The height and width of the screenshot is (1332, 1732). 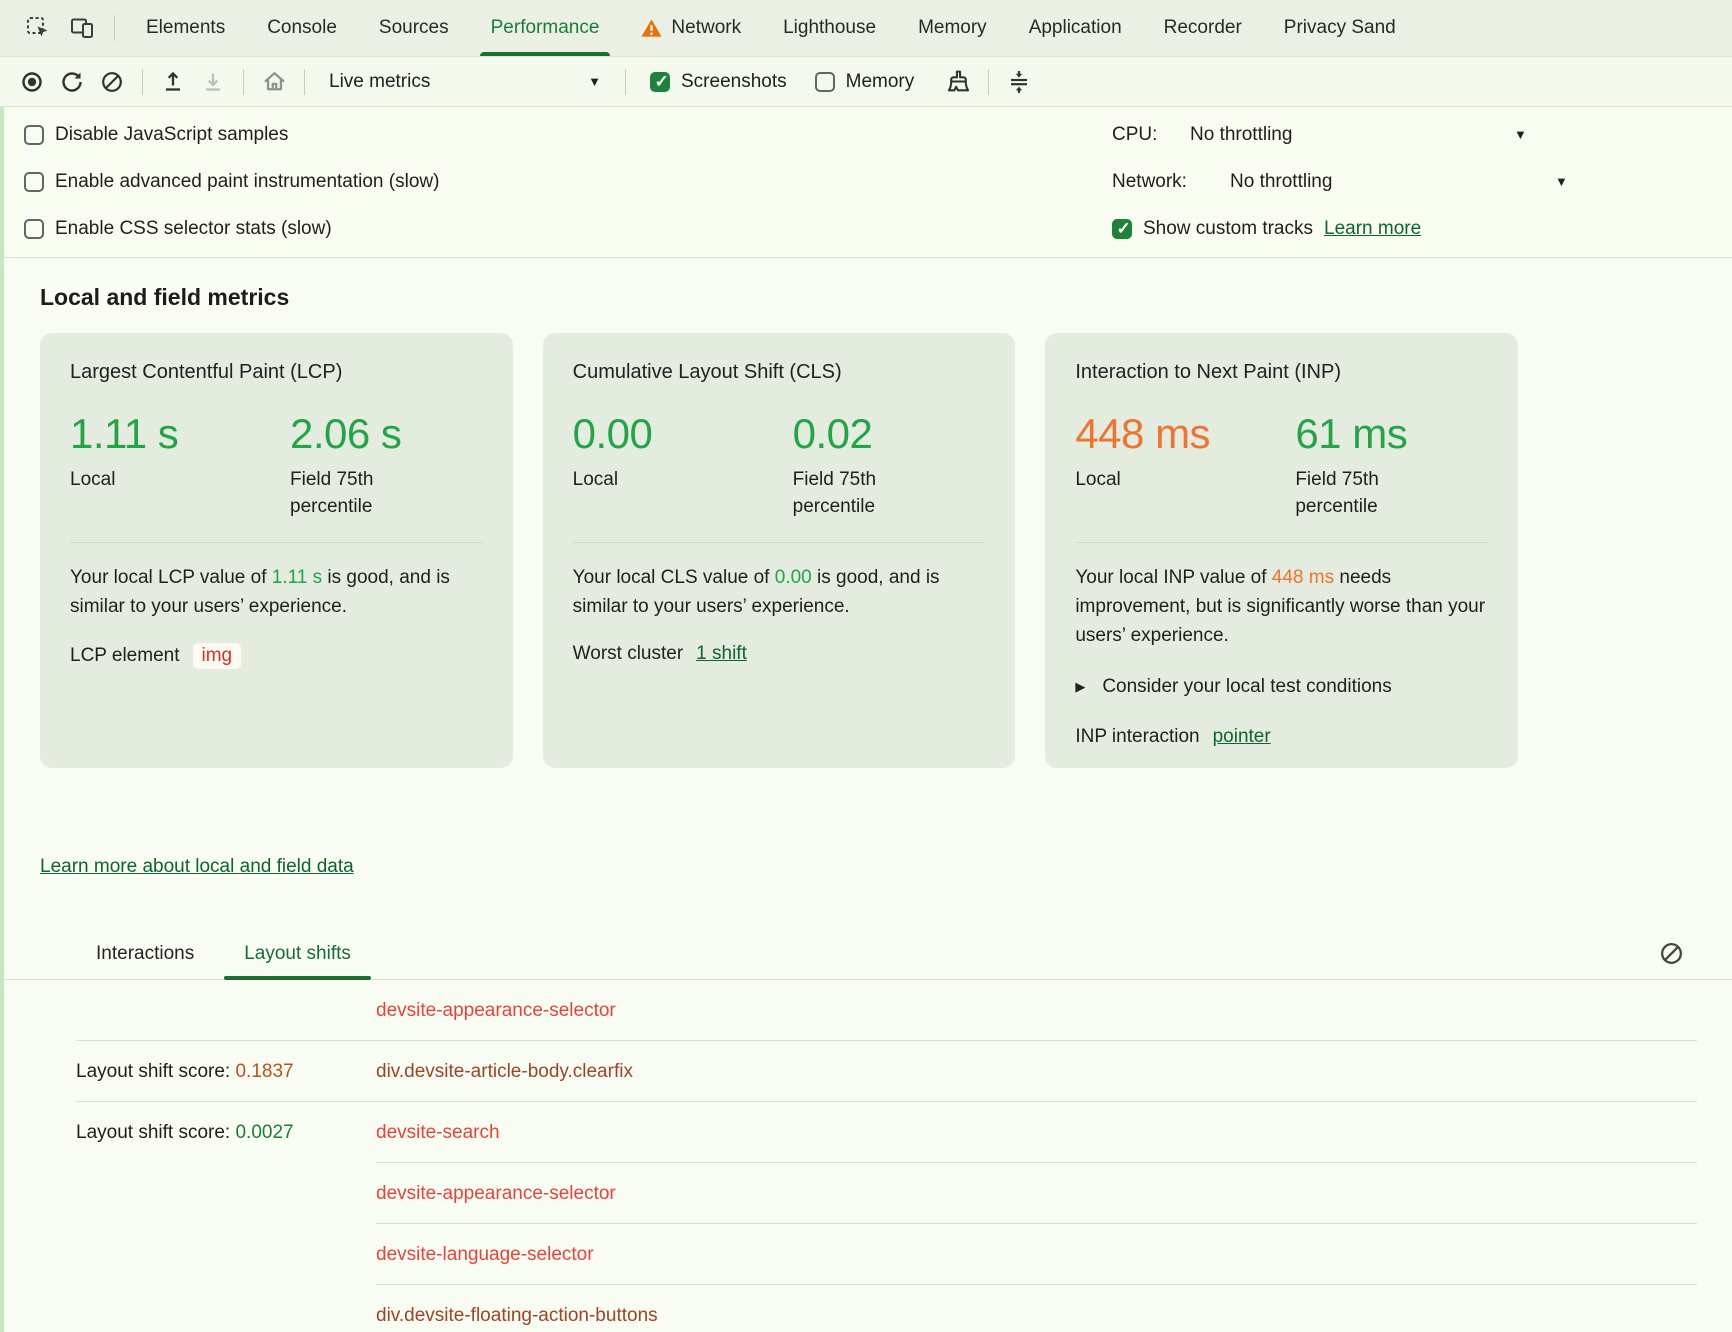 I want to click on collapse-icon, so click(x=1019, y=81).